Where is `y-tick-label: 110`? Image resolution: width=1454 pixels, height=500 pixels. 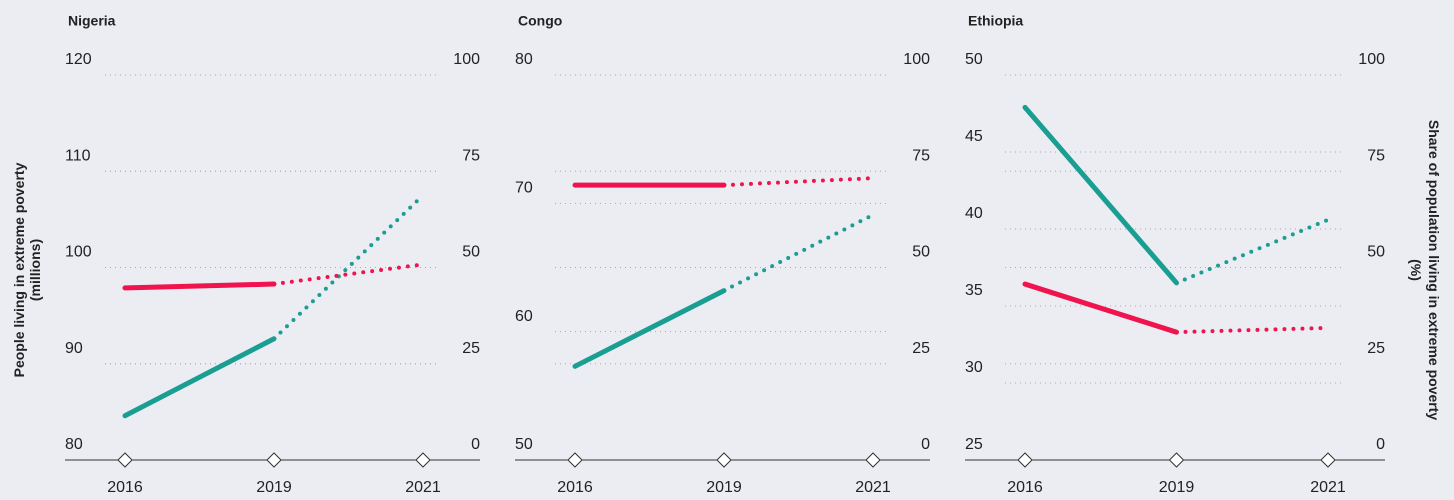
y-tick-label: 110 is located at coordinates (78, 155).